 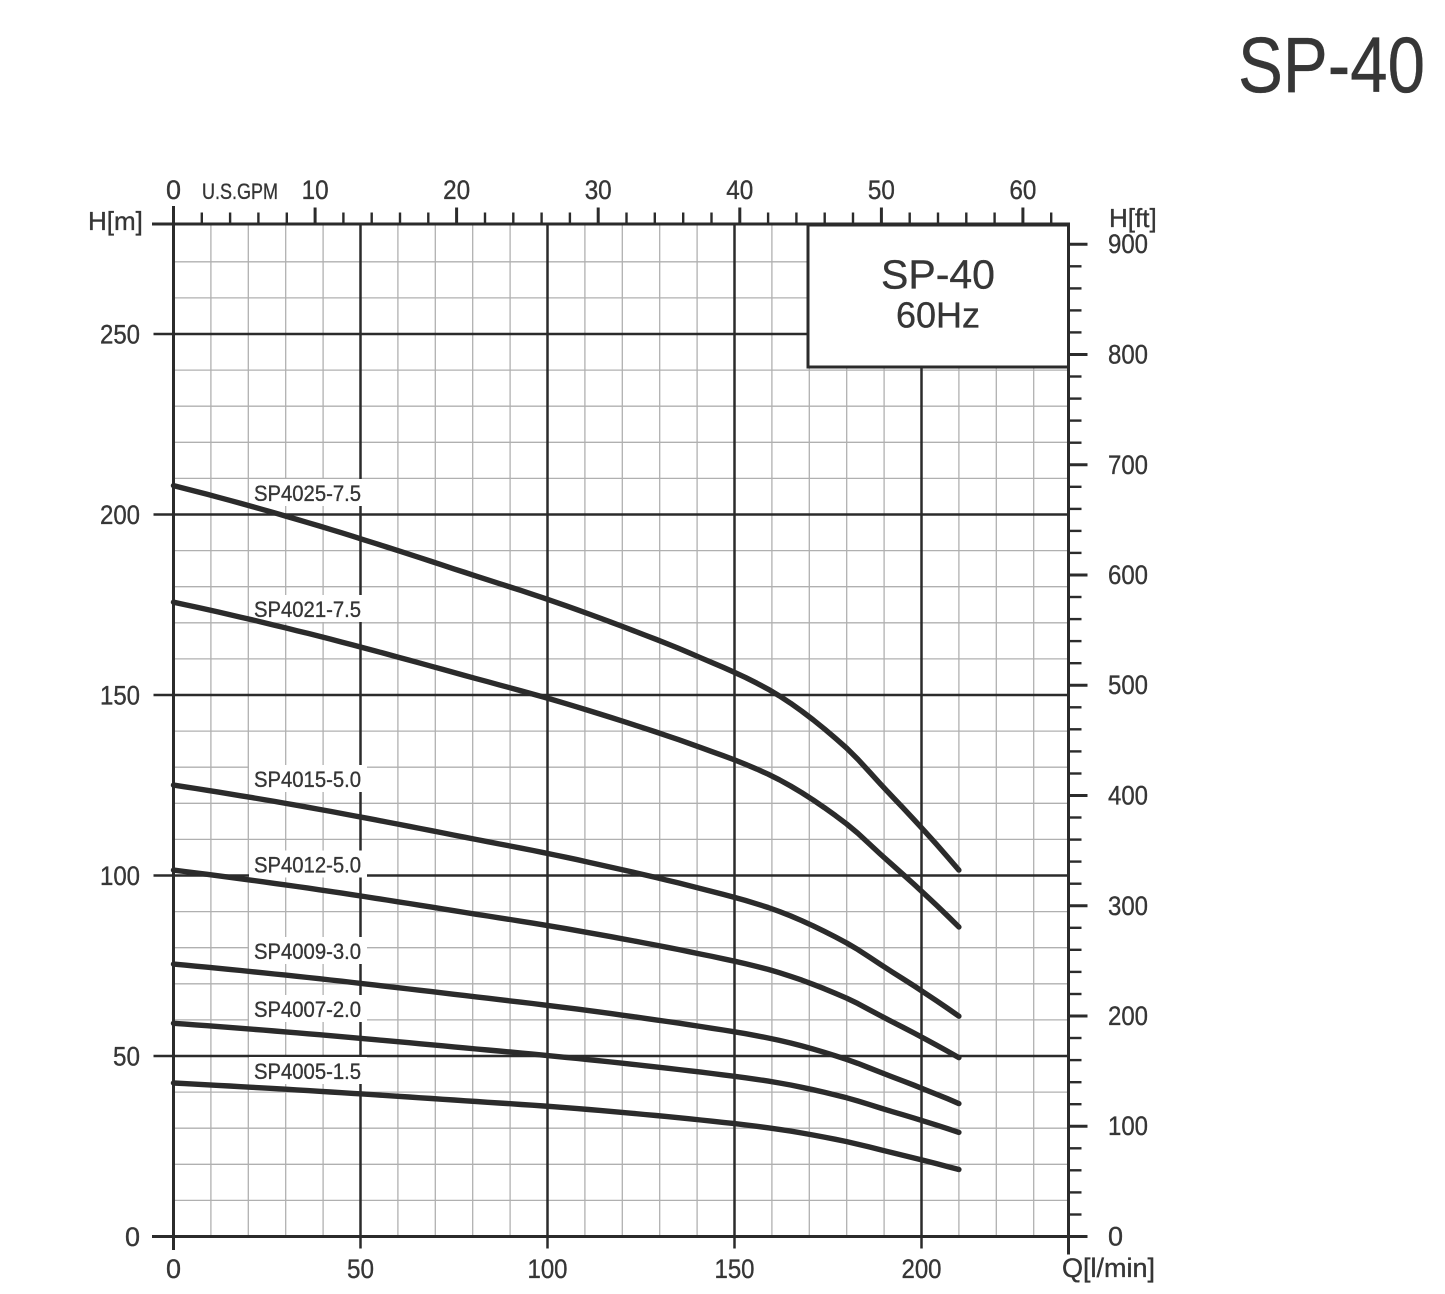 I want to click on svg-text: 60Hz, so click(x=938, y=315).